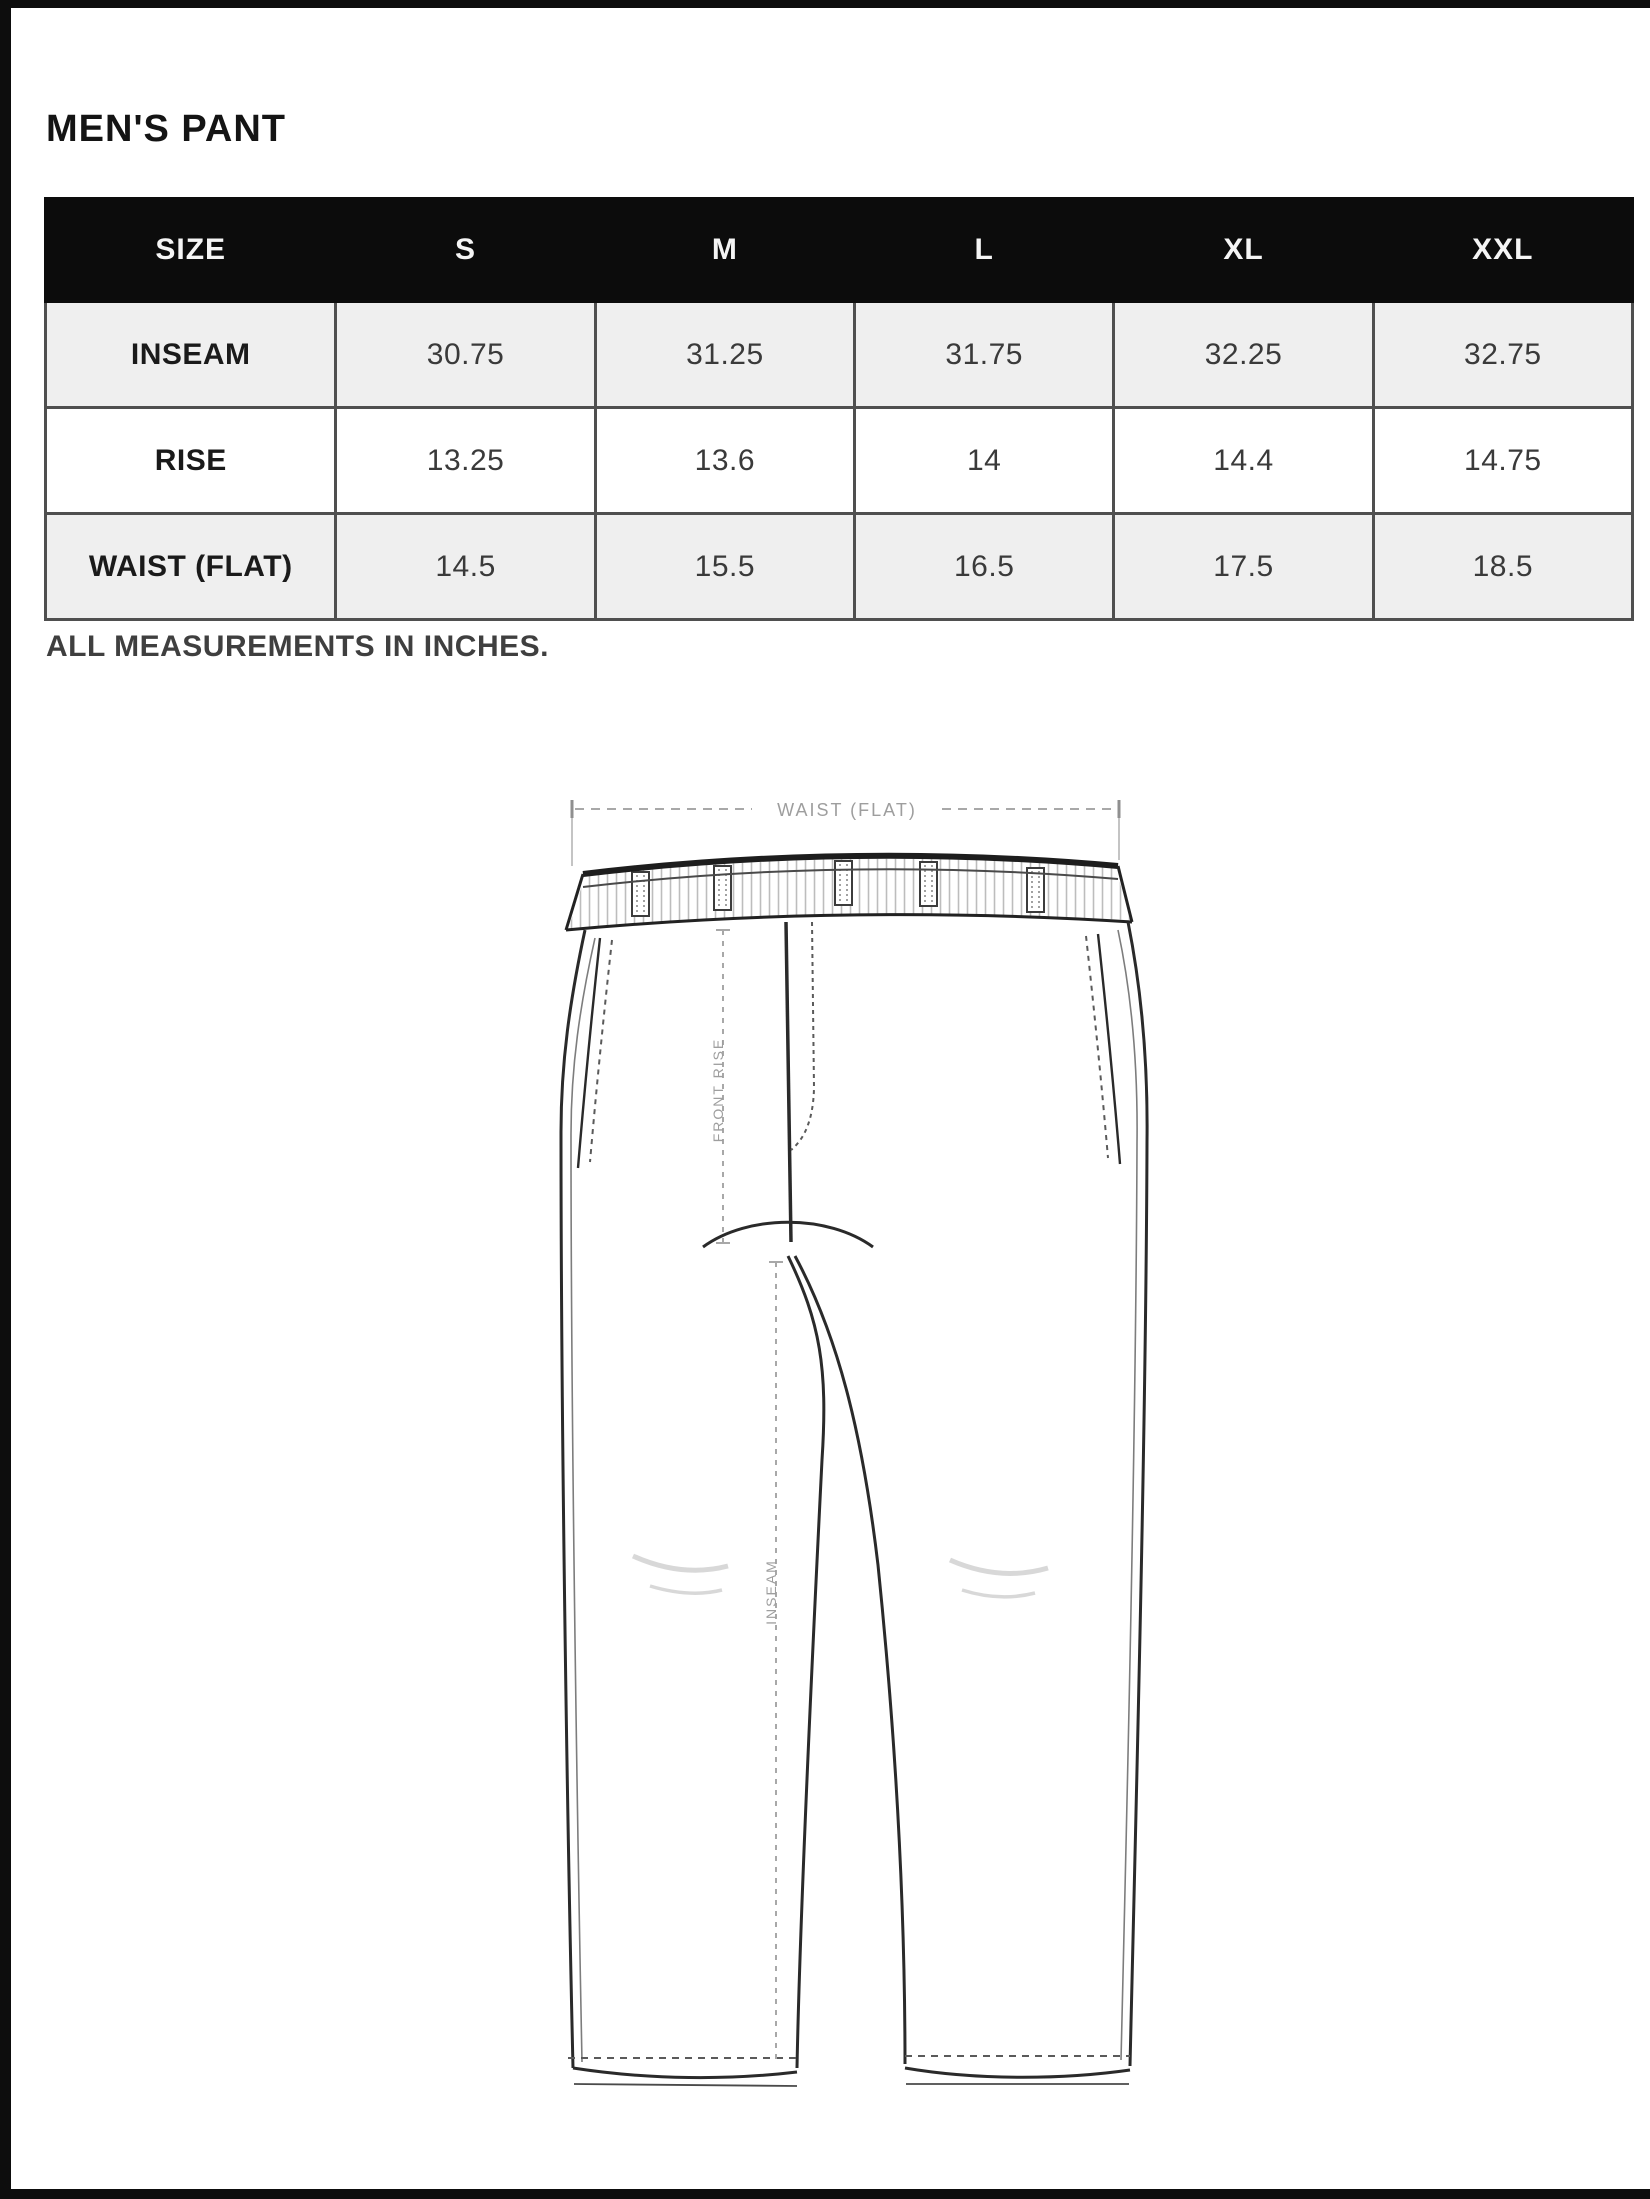 This screenshot has width=1650, height=2199. What do you see at coordinates (725, 250) in the screenshot?
I see `column-header-m: M` at bounding box center [725, 250].